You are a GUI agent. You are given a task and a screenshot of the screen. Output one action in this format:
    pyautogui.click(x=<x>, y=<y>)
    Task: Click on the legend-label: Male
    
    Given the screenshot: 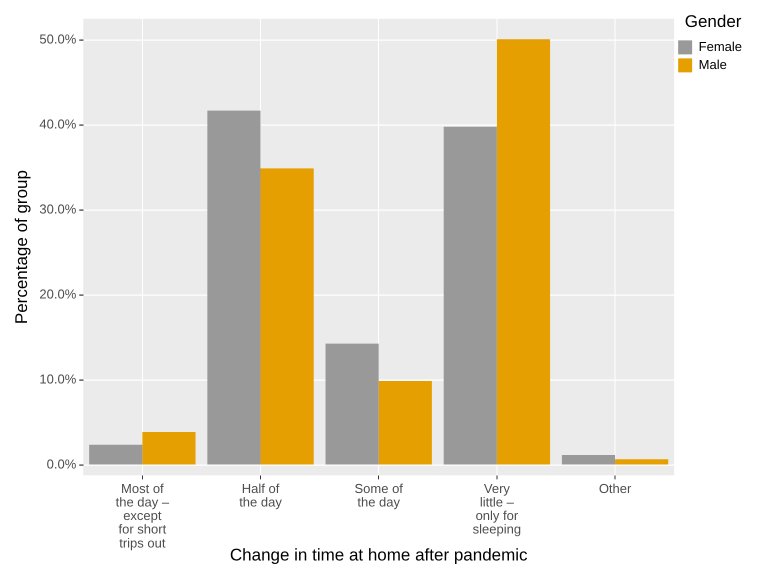 What is the action you would take?
    pyautogui.click(x=712, y=64)
    